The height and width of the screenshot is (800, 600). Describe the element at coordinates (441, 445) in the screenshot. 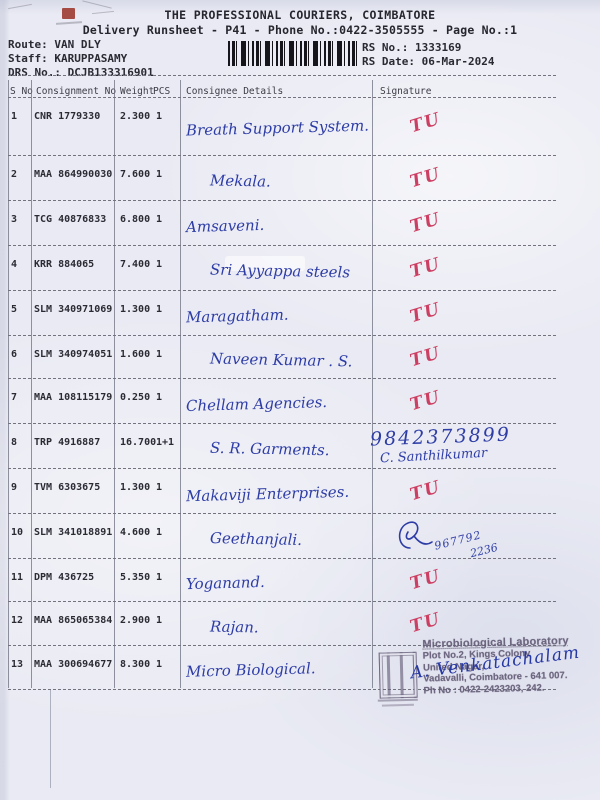

I see `signature-handwriting: 9842373899 C. Santhilkumar` at that location.